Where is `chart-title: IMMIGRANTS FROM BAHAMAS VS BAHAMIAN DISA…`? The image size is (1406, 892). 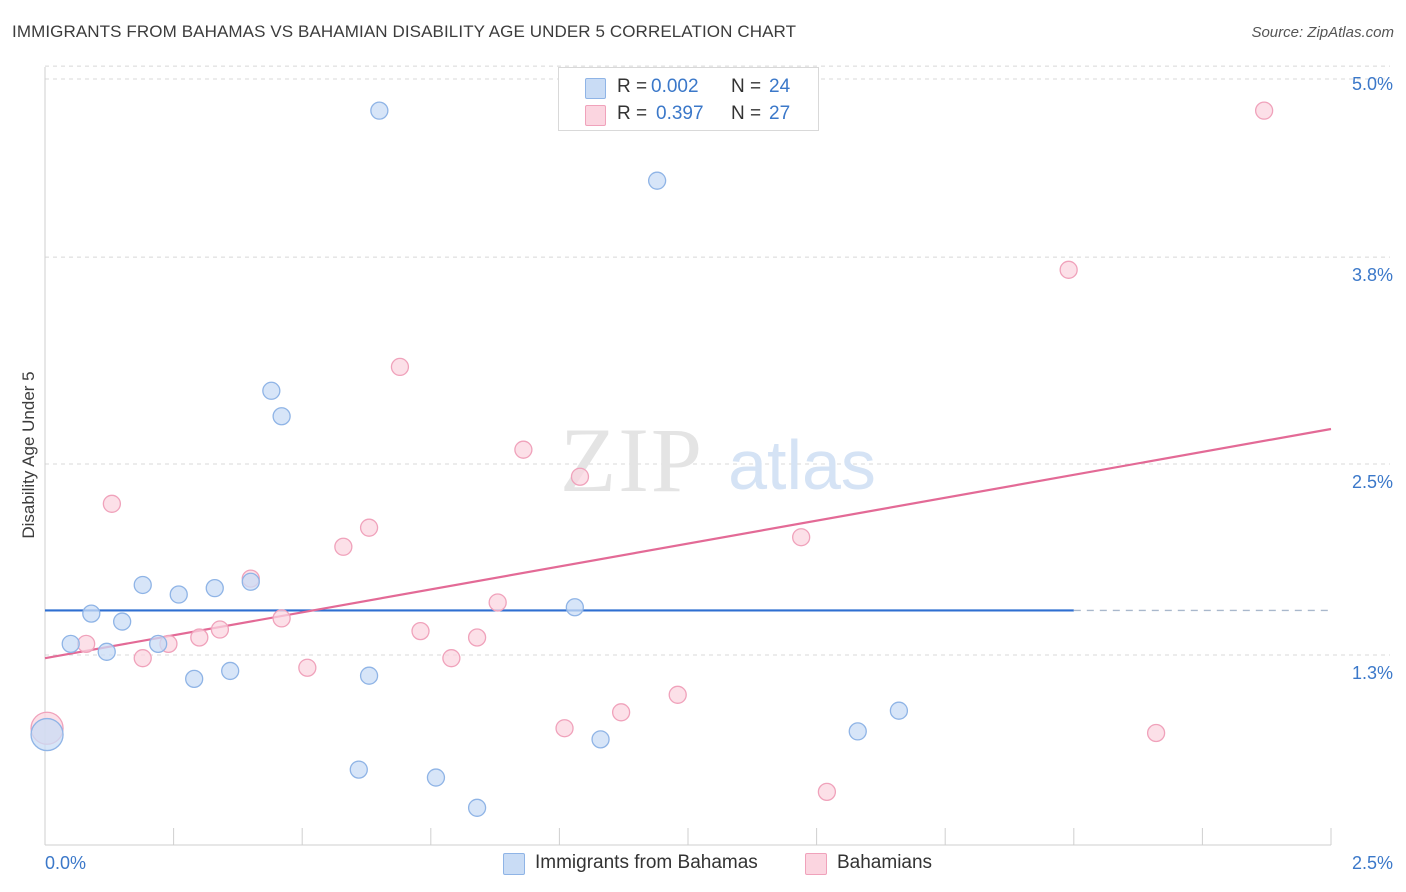
chart-title: IMMIGRANTS FROM BAHAMAS VS BAHAMIAN DISA… is located at coordinates (404, 31).